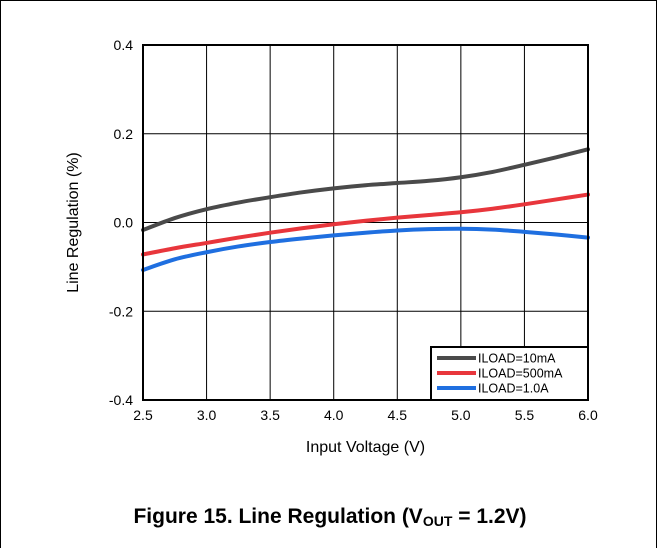 The image size is (660, 551). Describe the element at coordinates (517, 359) in the screenshot. I see `legend-label: ILOAD=10mA` at that location.